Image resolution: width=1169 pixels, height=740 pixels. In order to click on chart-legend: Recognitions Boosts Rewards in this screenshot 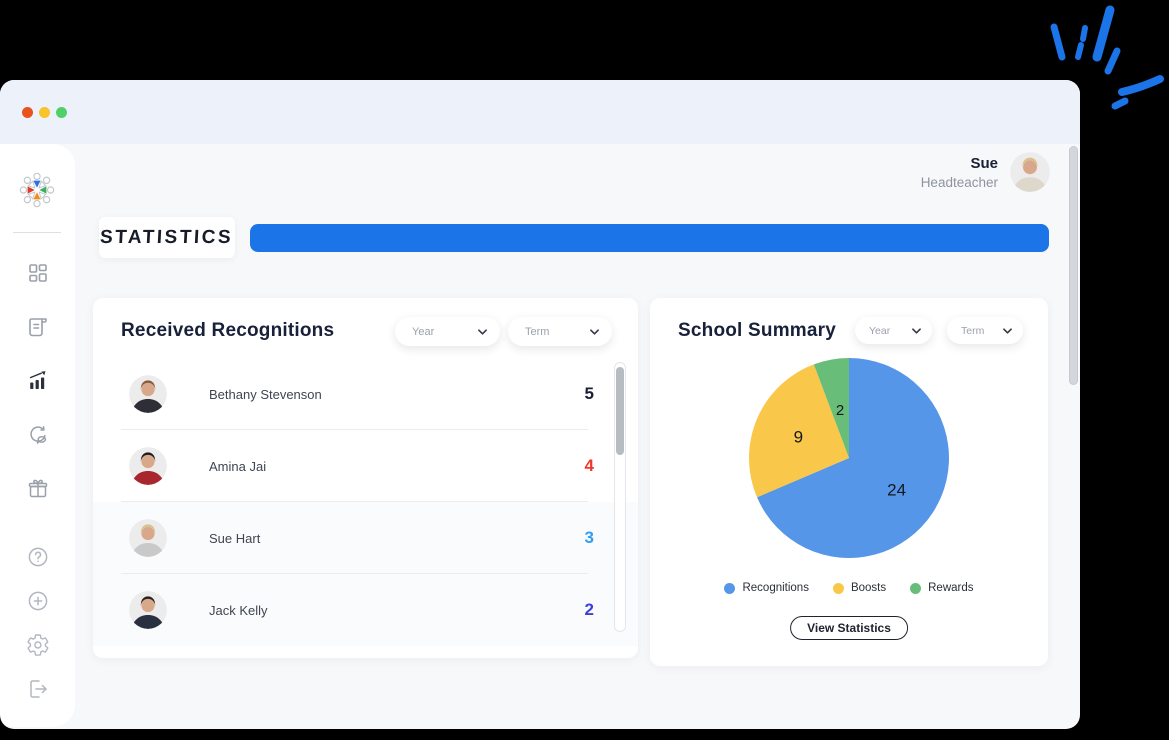, I will do `click(849, 588)`.